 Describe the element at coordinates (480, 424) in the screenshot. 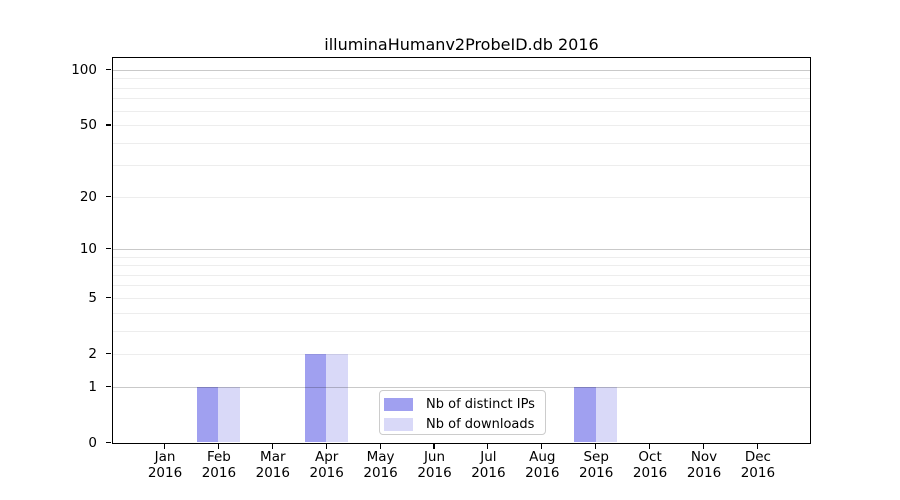

I see `downloads-label: Nb of downloads` at that location.